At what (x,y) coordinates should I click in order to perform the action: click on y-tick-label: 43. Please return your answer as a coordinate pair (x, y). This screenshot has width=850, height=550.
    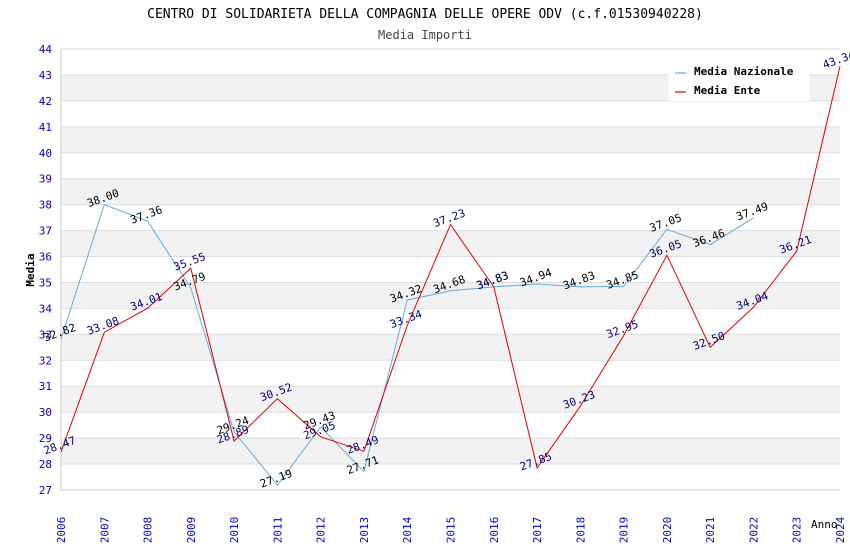
    Looking at the image, I should click on (45, 75).